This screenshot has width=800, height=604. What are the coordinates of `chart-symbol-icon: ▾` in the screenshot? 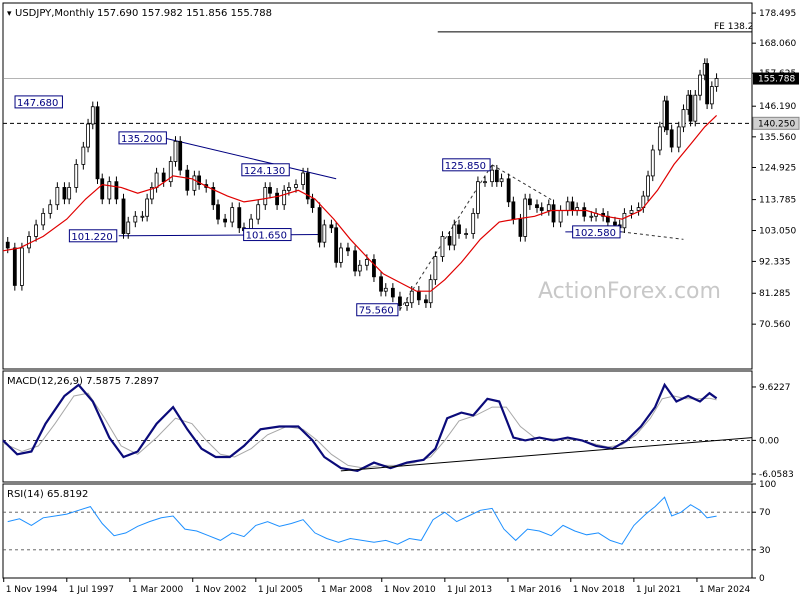 It's located at (9, 14).